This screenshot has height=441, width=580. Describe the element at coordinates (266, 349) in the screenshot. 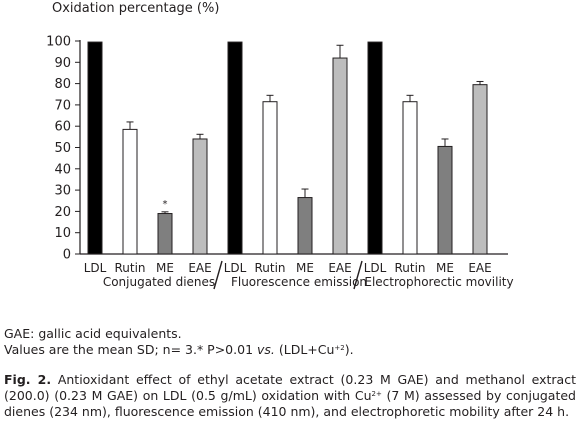

I see `statistics-note-vs: vs.` at that location.